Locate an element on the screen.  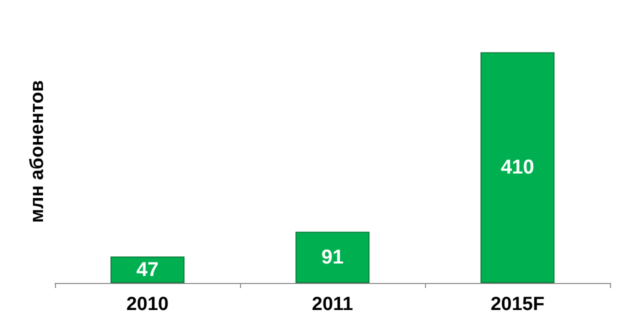
data-label: 47 is located at coordinates (147, 269).